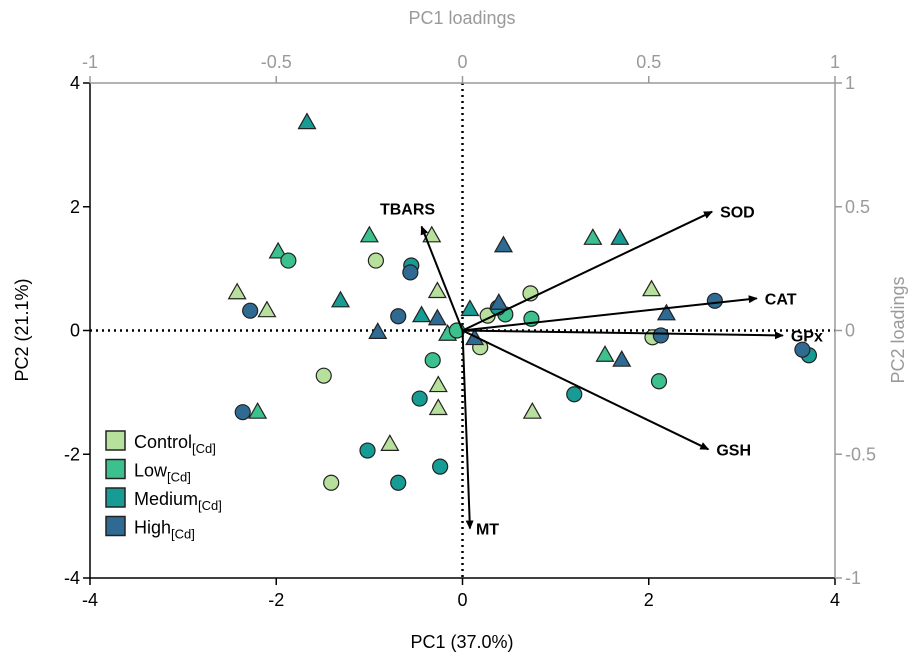 This screenshot has height=666, width=914. Describe the element at coordinates (90, 600) in the screenshot. I see `x-tick-label: -4` at that location.